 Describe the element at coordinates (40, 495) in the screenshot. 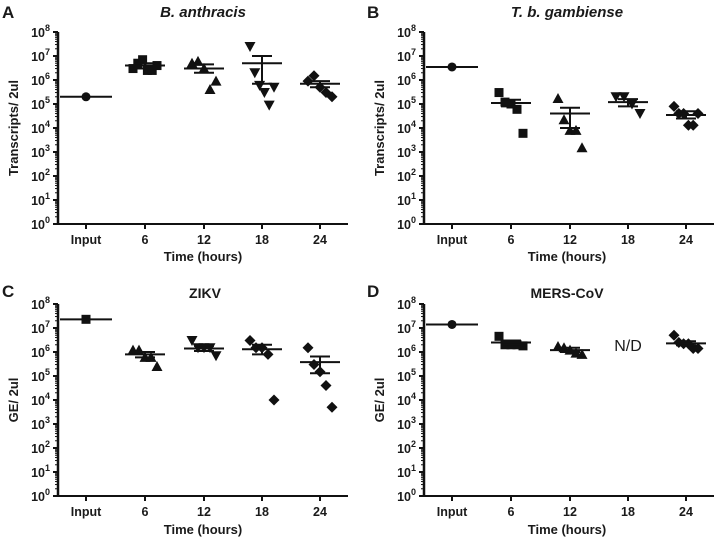

I see `y-tick-label: 10⁰` at that location.